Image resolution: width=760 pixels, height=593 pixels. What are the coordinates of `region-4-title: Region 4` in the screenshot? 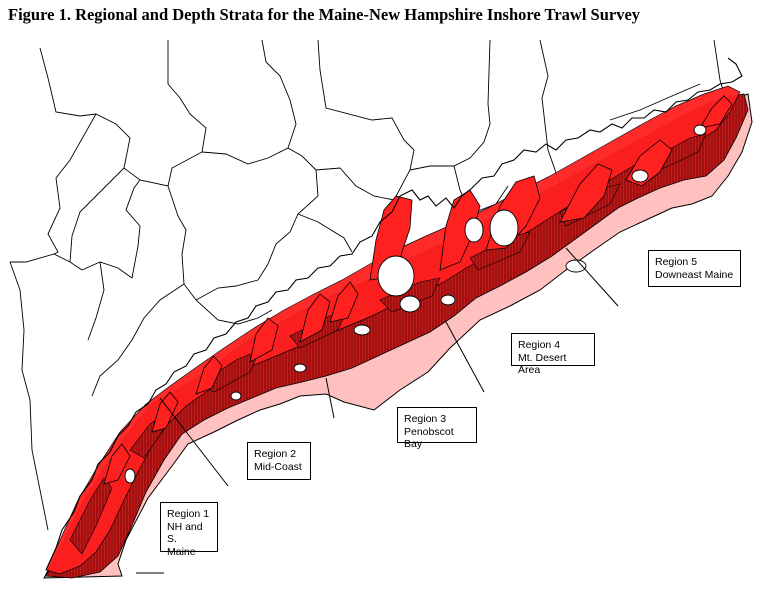 It's located at (539, 345).